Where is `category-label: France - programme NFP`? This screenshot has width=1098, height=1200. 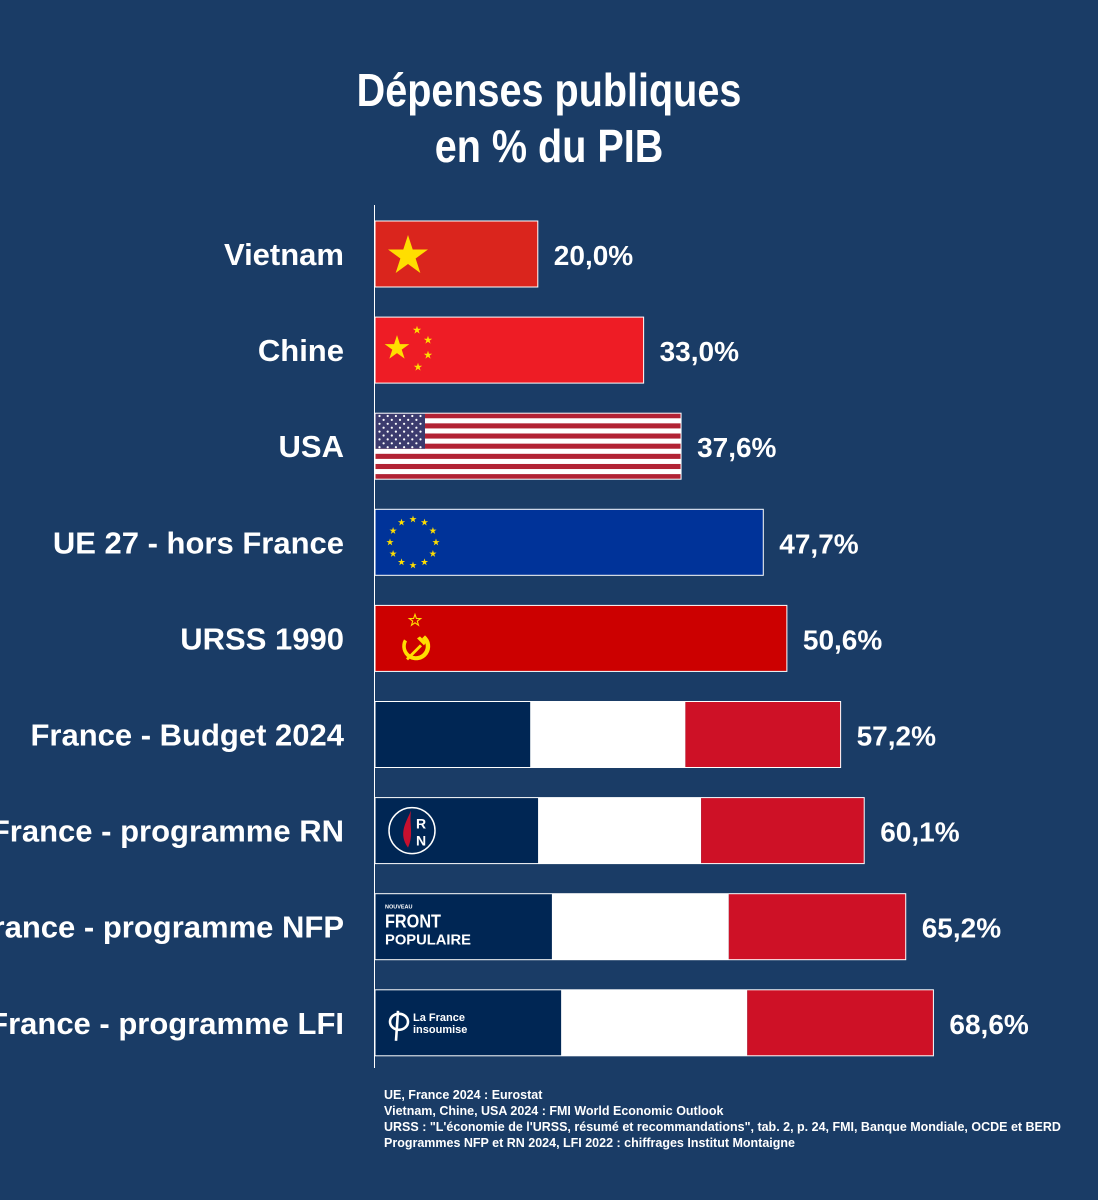 category-label: France - programme NFP is located at coordinates (172, 927).